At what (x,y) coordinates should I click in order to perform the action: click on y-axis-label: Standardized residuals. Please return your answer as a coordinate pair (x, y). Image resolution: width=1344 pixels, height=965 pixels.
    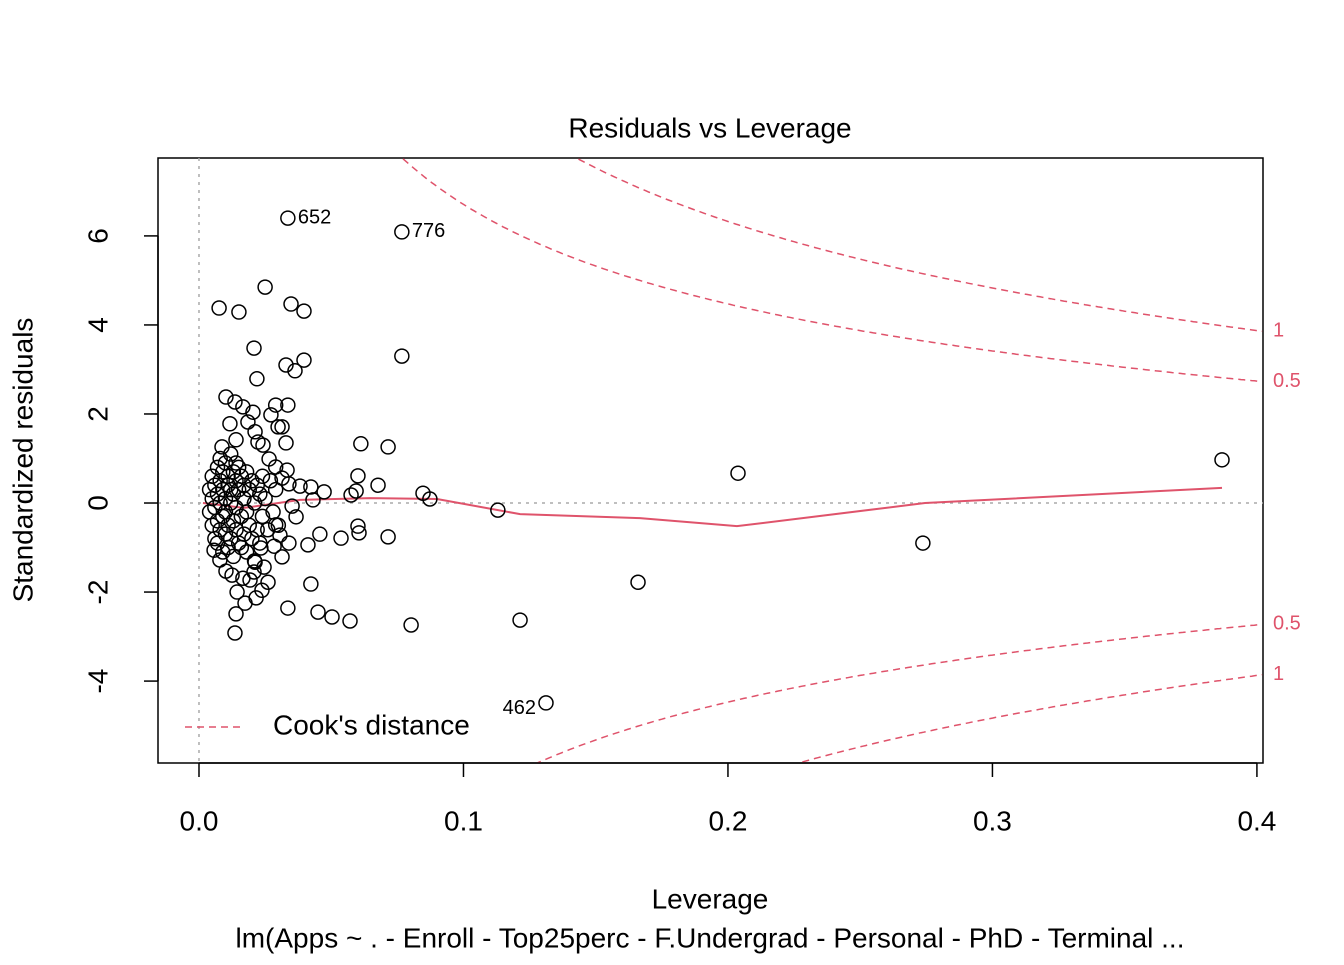
    Looking at the image, I should click on (22, 460).